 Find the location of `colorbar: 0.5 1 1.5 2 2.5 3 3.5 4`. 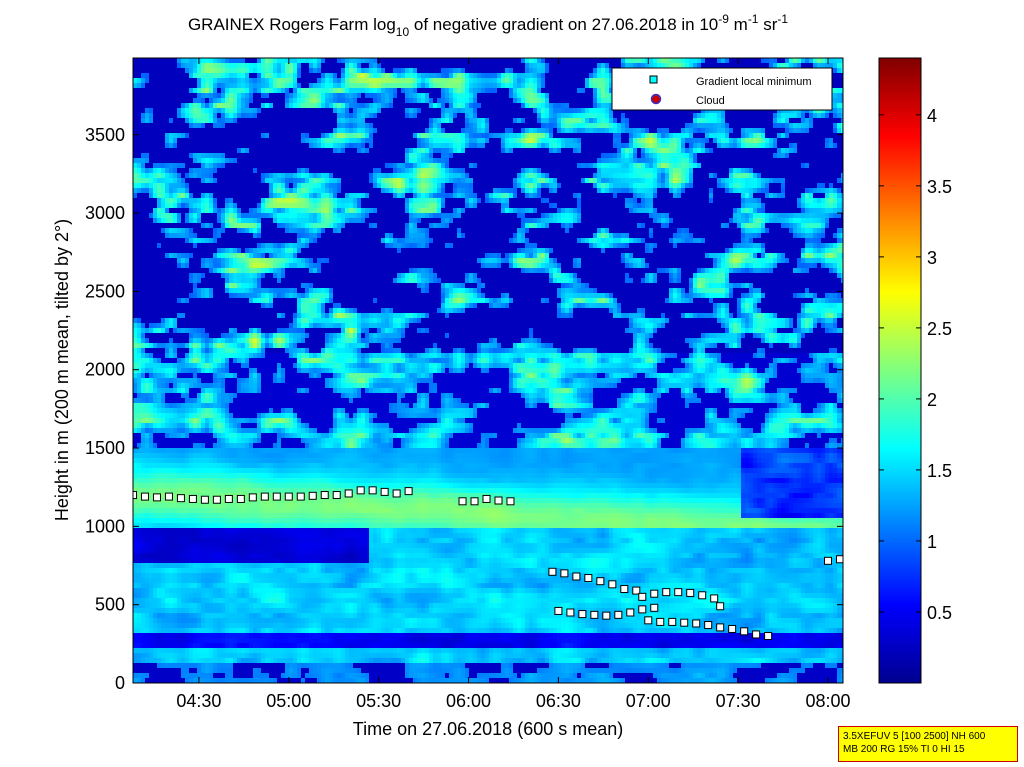

colorbar: 0.5 1 1.5 2 2.5 3 3.5 4 is located at coordinates (915, 370).